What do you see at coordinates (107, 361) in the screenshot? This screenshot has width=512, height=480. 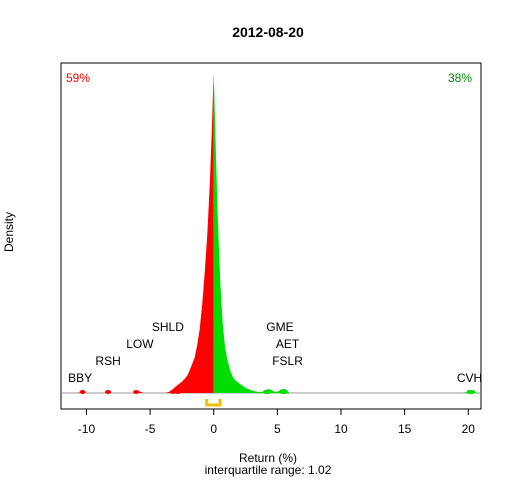 I see `ticker-annotation: RSH` at bounding box center [107, 361].